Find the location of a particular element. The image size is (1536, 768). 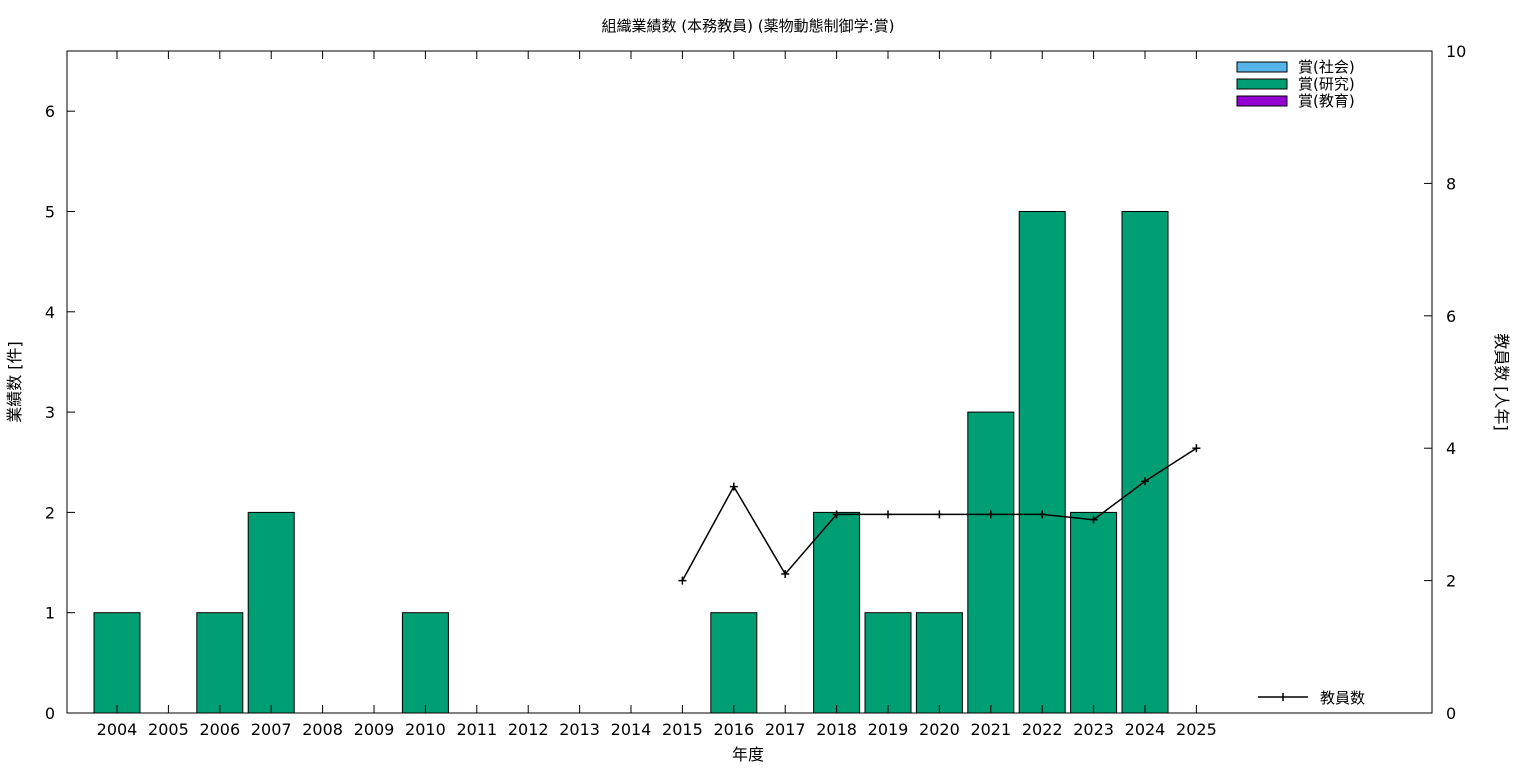

x-tick-label: 2019 is located at coordinates (888, 729).